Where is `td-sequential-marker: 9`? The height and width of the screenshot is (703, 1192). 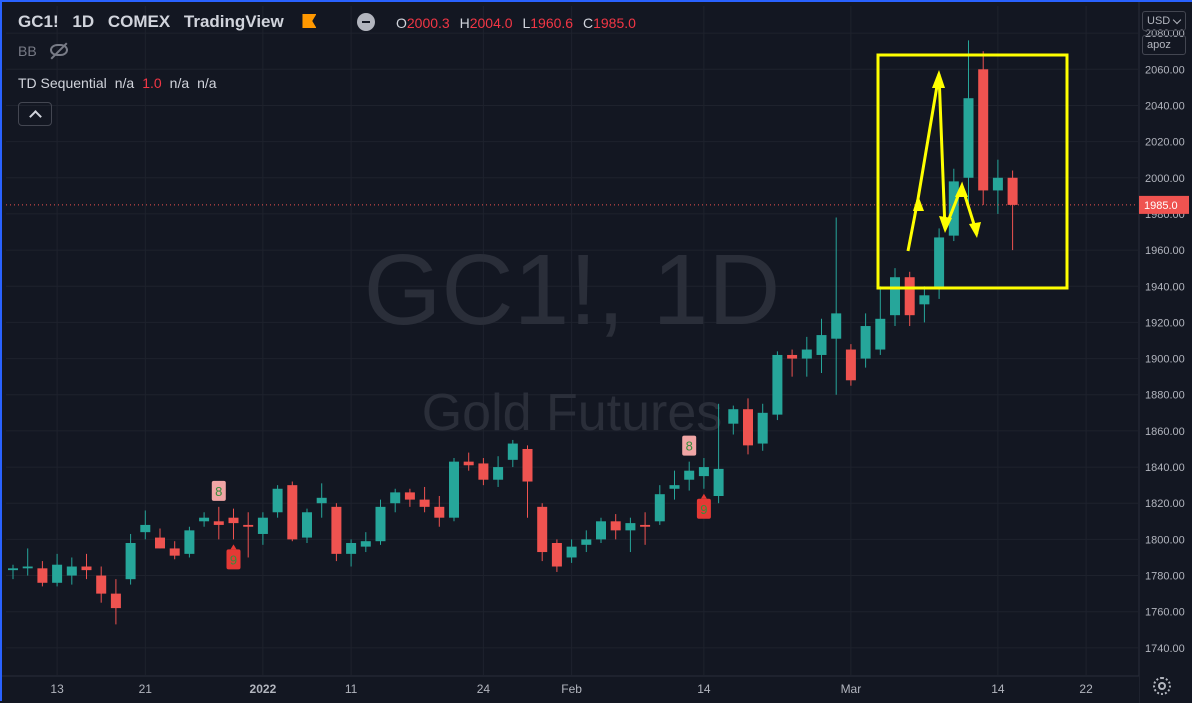 td-sequential-marker: 9 is located at coordinates (703, 506).